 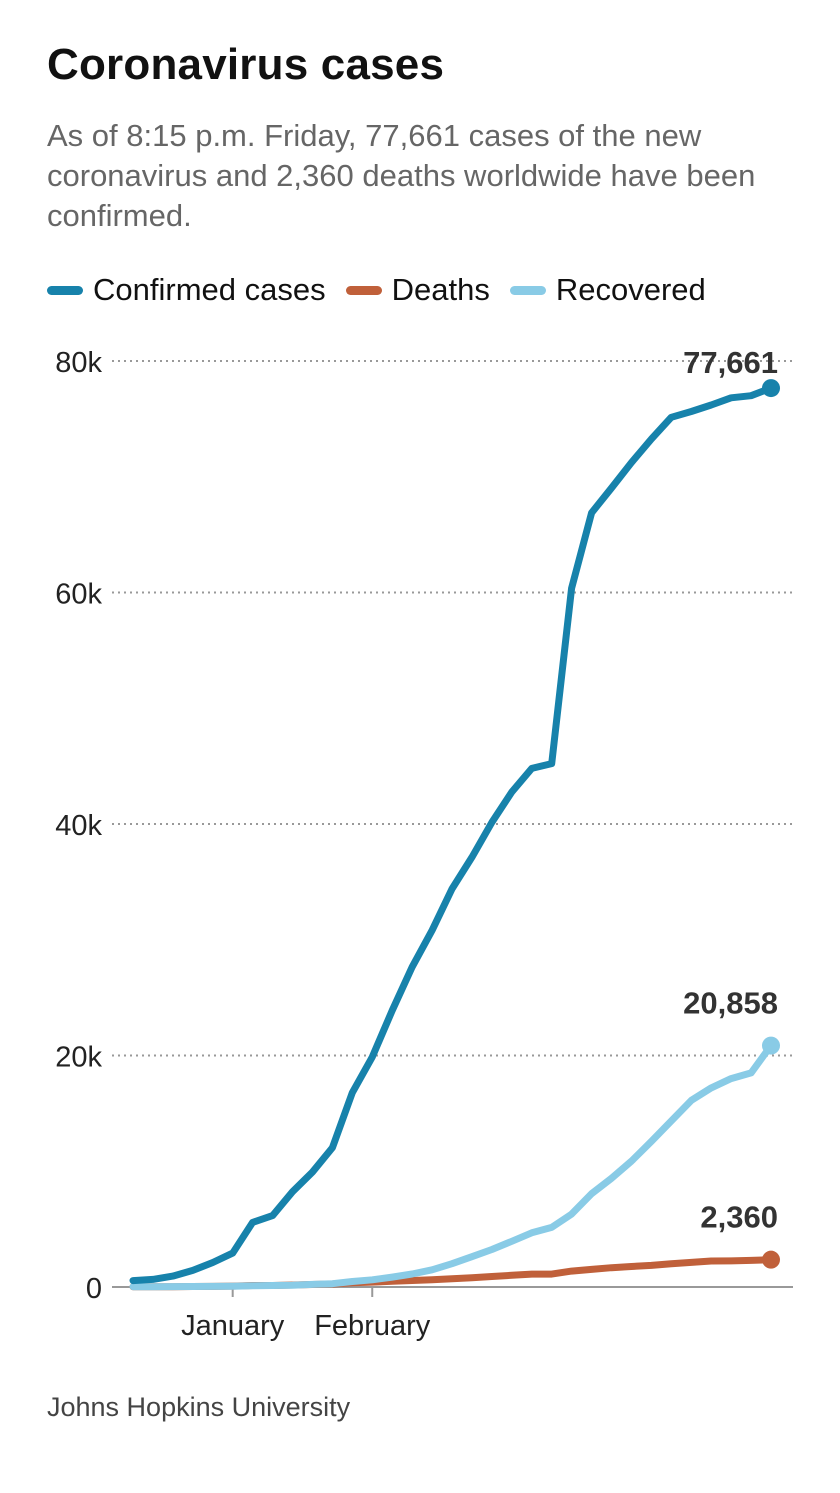 What do you see at coordinates (94, 1289) in the screenshot?
I see `y-tick-label: 0` at bounding box center [94, 1289].